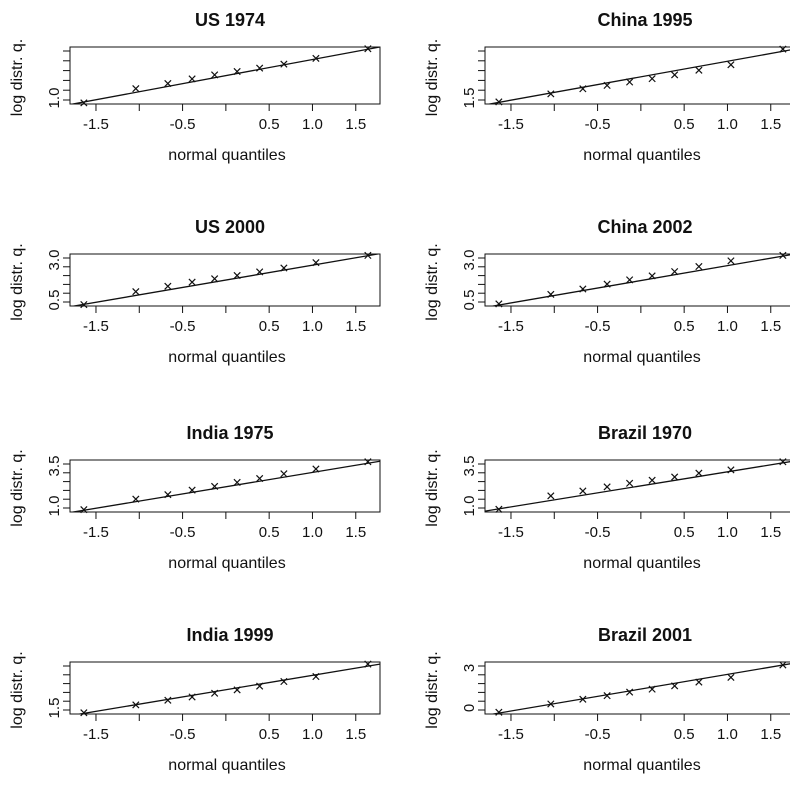 This screenshot has height=789, width=790. What do you see at coordinates (645, 433) in the screenshot?
I see `panel-title: Brazil 1970` at bounding box center [645, 433].